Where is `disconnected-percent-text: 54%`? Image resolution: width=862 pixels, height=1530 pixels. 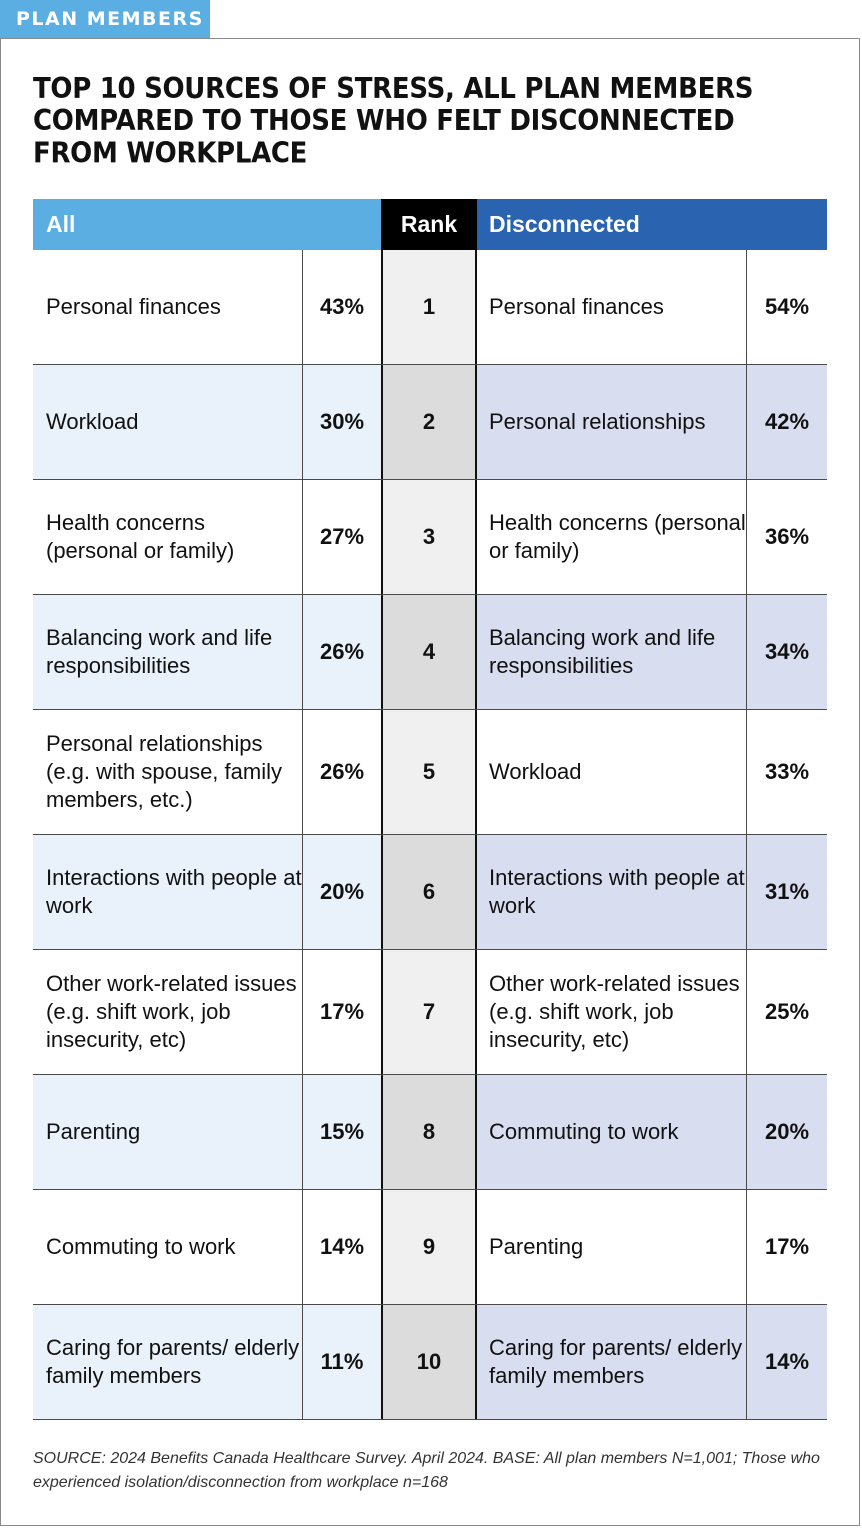
disconnected-percent-text: 54% is located at coordinates (787, 306).